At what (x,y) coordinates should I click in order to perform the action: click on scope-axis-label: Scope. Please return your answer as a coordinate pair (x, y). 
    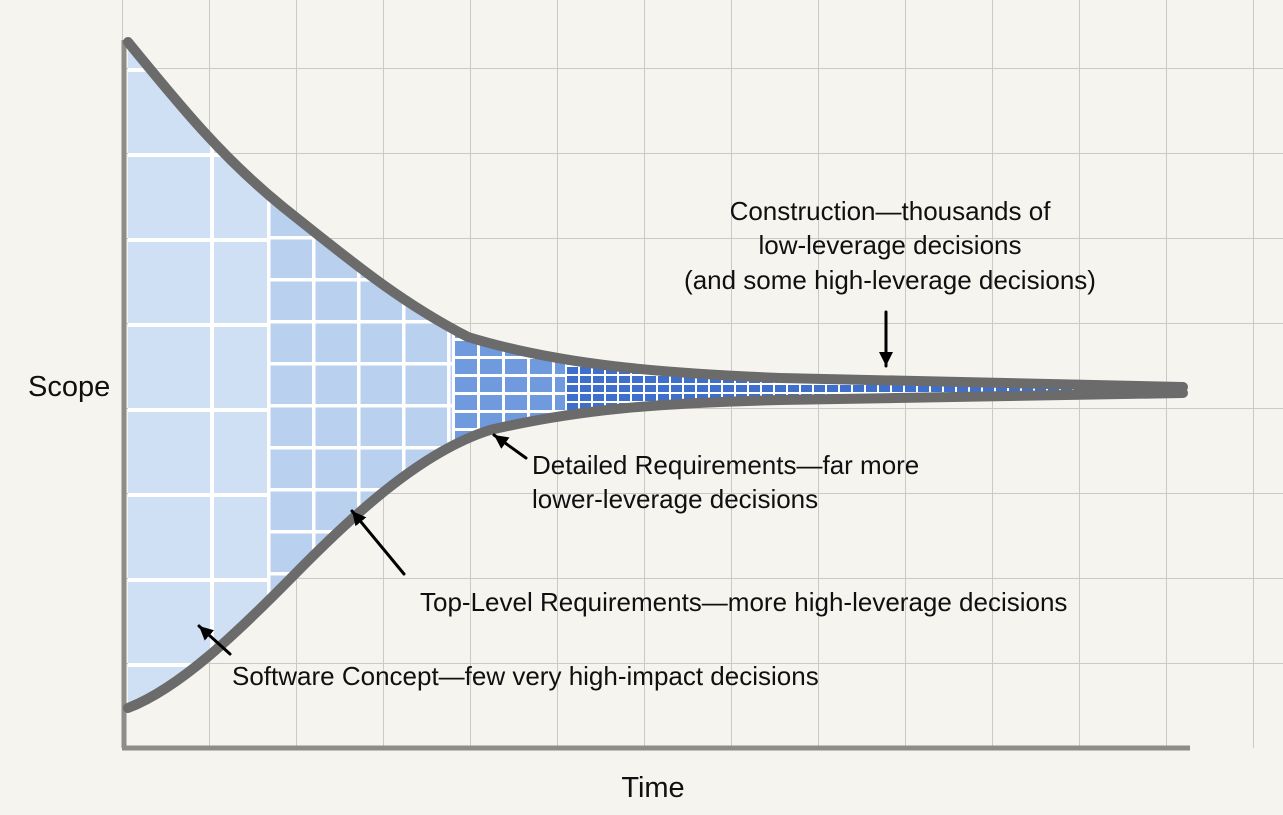
    Looking at the image, I should click on (69, 387).